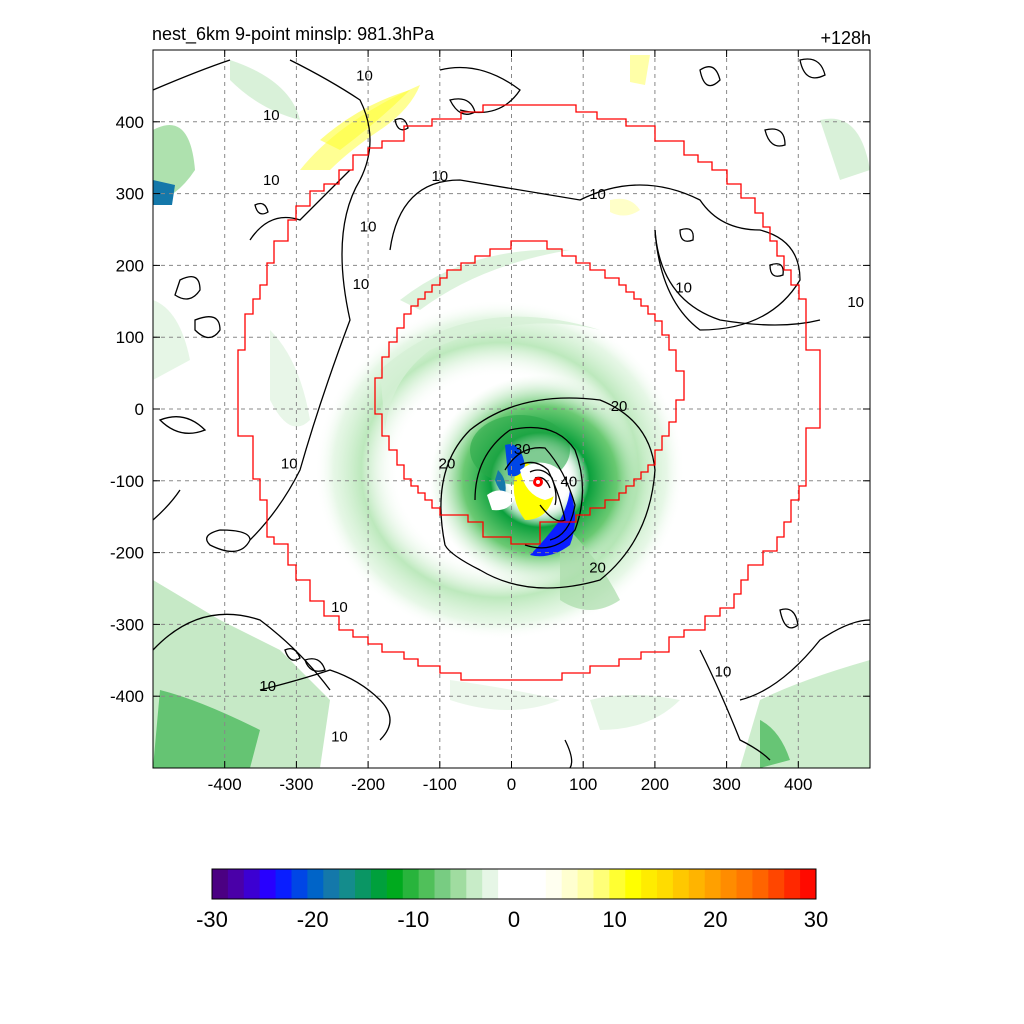  What do you see at coordinates (296, 784) in the screenshot?
I see `x-tick-label: -300` at bounding box center [296, 784].